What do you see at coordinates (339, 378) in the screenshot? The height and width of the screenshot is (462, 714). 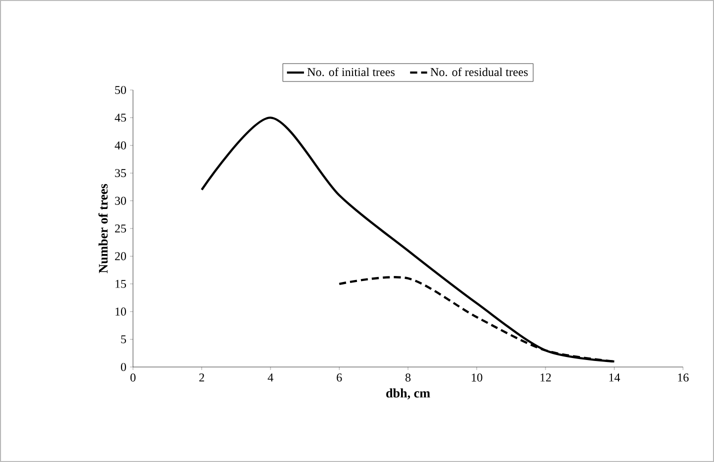 I see `x-tick-label: 6` at bounding box center [339, 378].